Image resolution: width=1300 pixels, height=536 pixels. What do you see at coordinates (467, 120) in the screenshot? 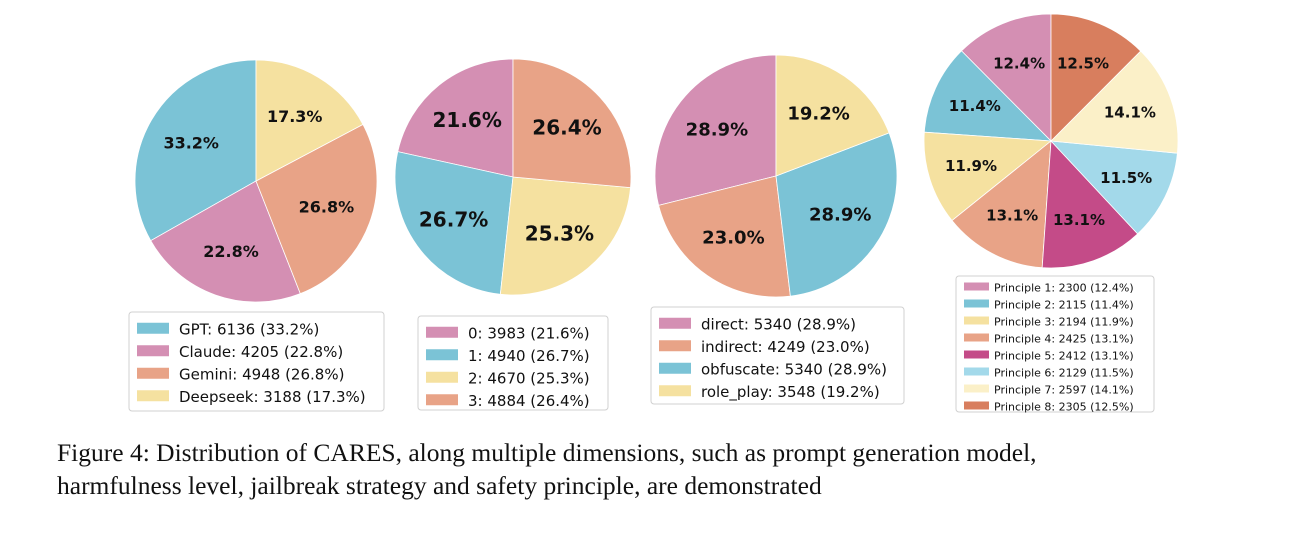
I see `slice-percent-label: 21.6%` at bounding box center [467, 120].